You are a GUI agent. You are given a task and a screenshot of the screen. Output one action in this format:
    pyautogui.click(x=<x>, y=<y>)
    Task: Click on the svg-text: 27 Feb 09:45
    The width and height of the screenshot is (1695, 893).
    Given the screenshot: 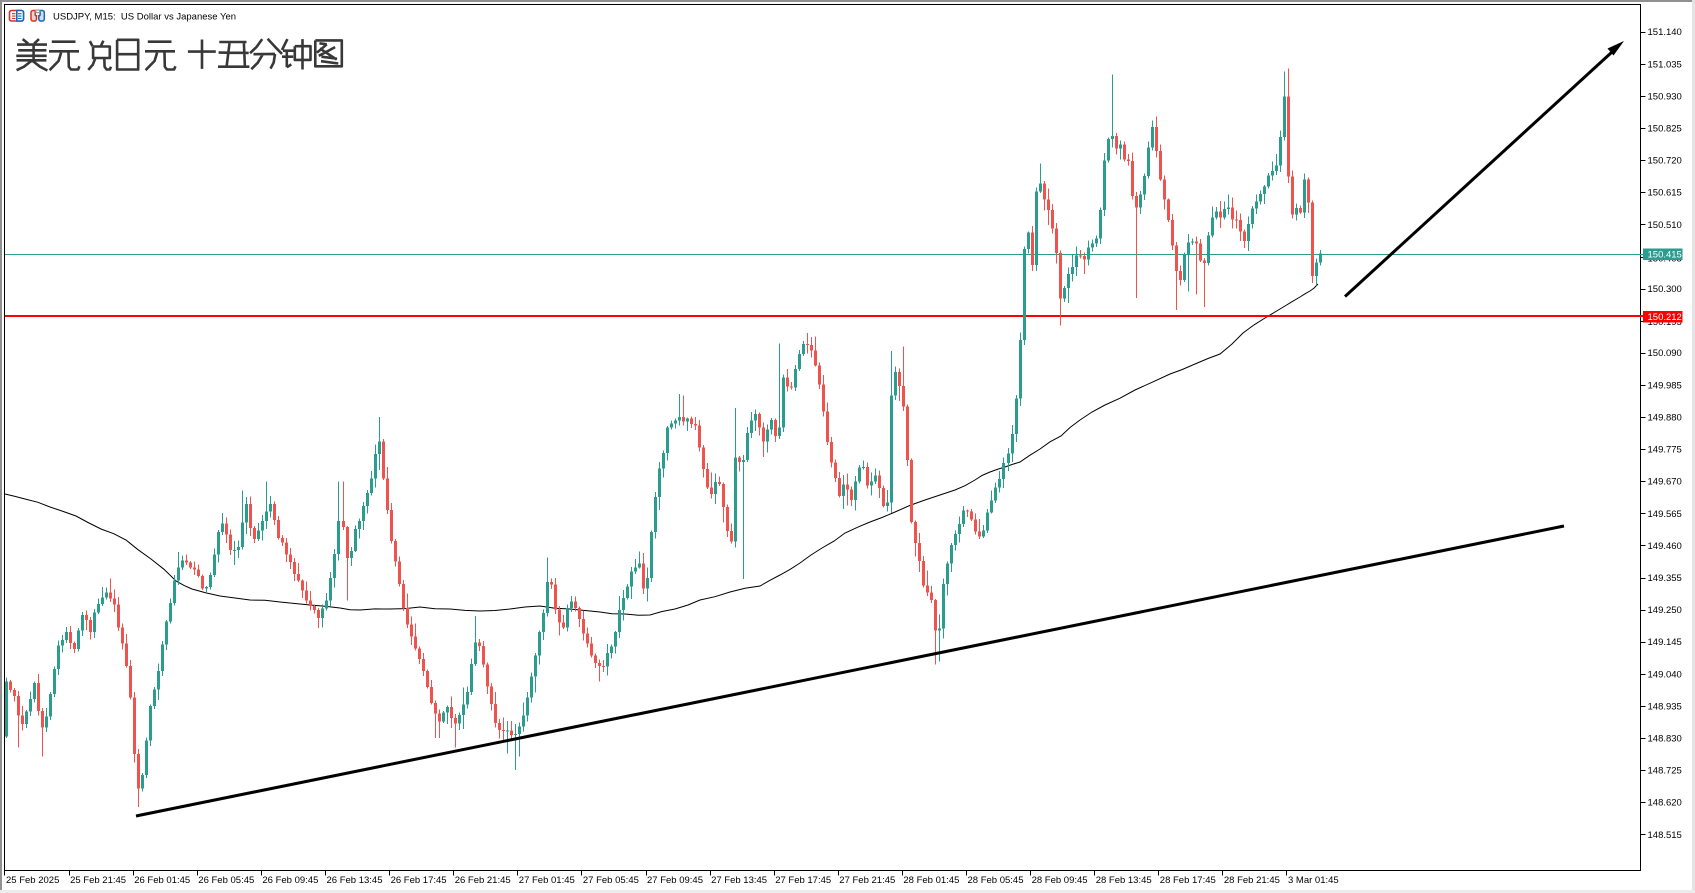 What is the action you would take?
    pyautogui.click(x=675, y=880)
    